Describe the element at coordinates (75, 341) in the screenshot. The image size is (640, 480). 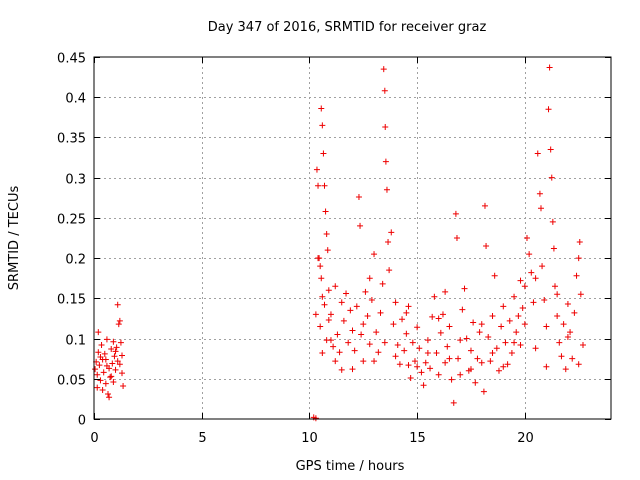
I see `y-tick-label: 0.1` at that location.